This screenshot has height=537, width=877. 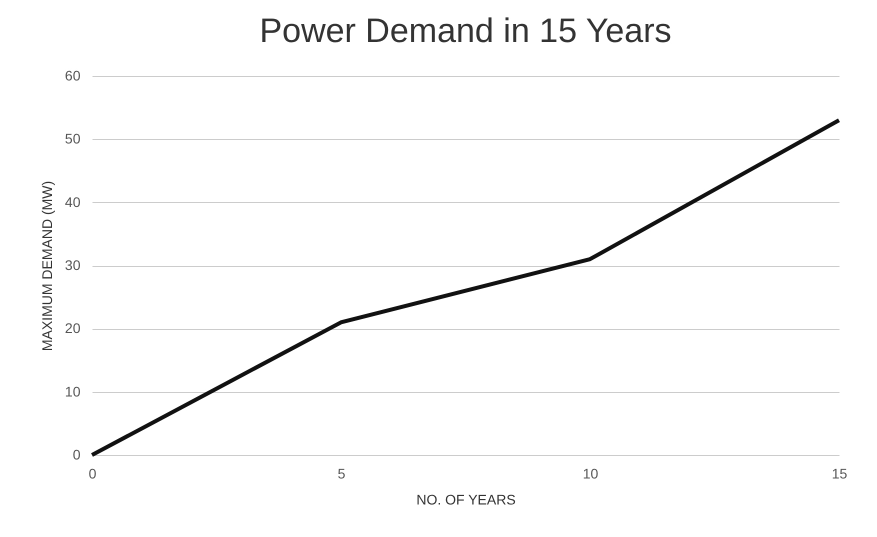 I want to click on y-axis-title: MAXIMUM DEMAND (MW), so click(x=46, y=266).